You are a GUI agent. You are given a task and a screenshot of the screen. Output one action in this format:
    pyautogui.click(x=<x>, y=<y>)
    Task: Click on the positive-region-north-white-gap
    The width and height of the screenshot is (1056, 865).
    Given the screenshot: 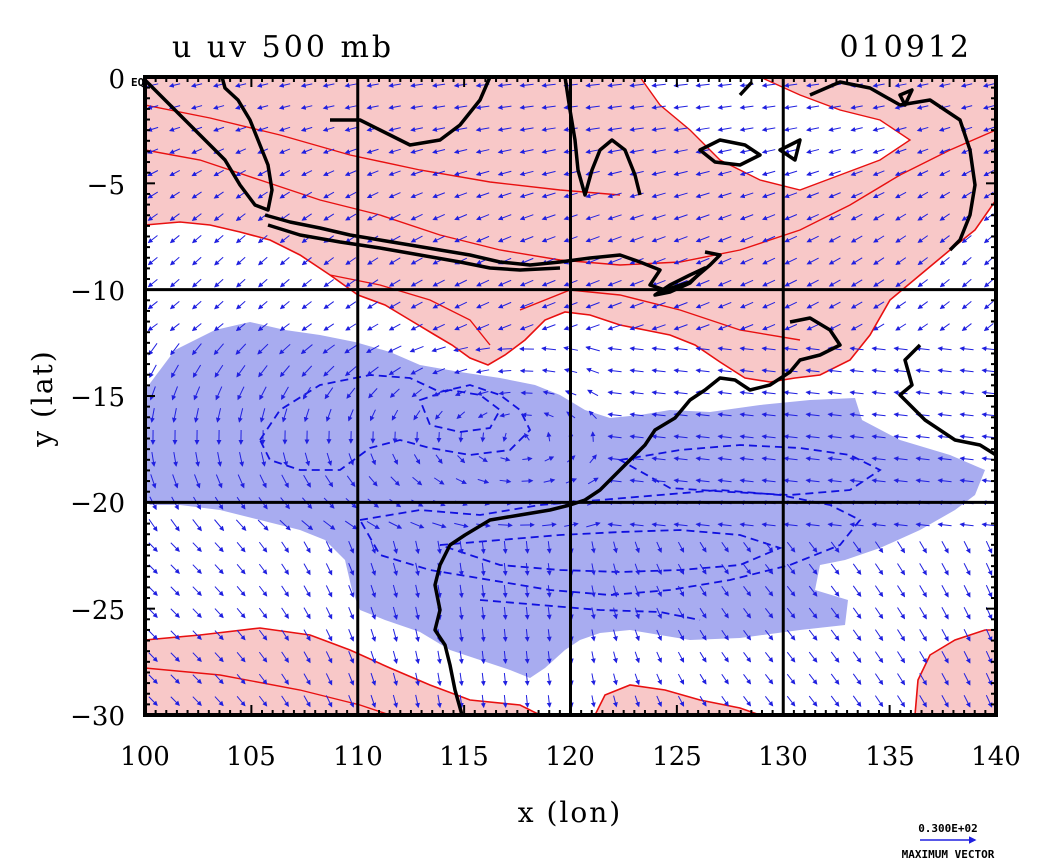 What is the action you would take?
    pyautogui.click(x=775, y=134)
    